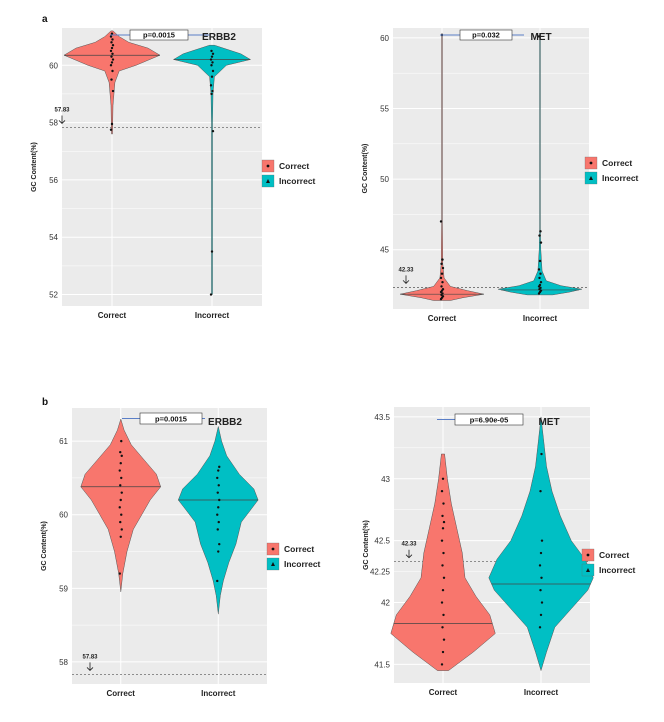  What do you see at coordinates (112, 315) in the screenshot?
I see `x-tick-label-correct: Correct` at bounding box center [112, 315].